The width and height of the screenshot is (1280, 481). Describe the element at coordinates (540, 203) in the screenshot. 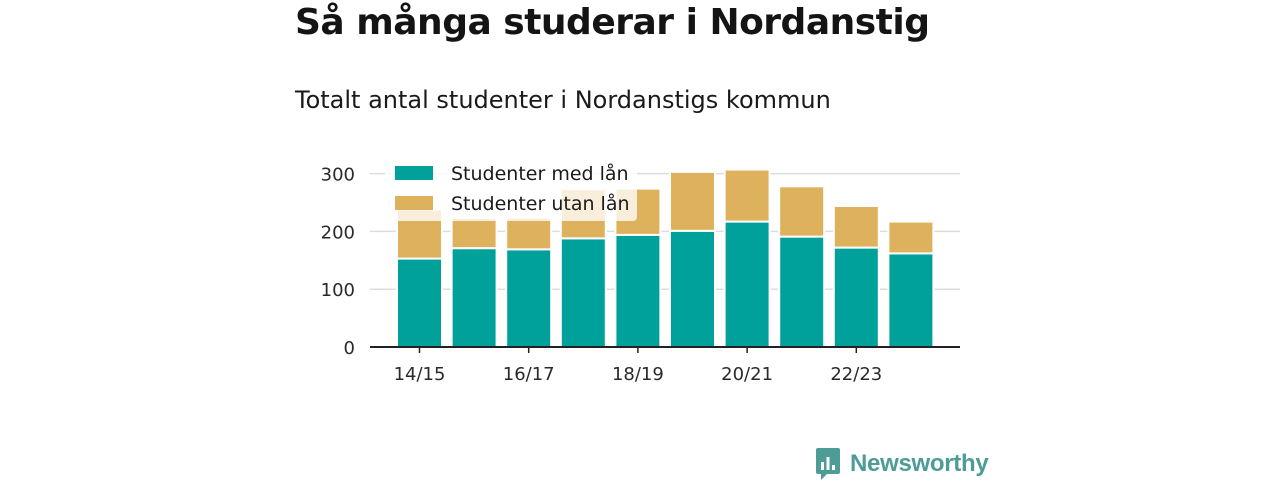

I see `legend-label: Studenter utan lån` at that location.